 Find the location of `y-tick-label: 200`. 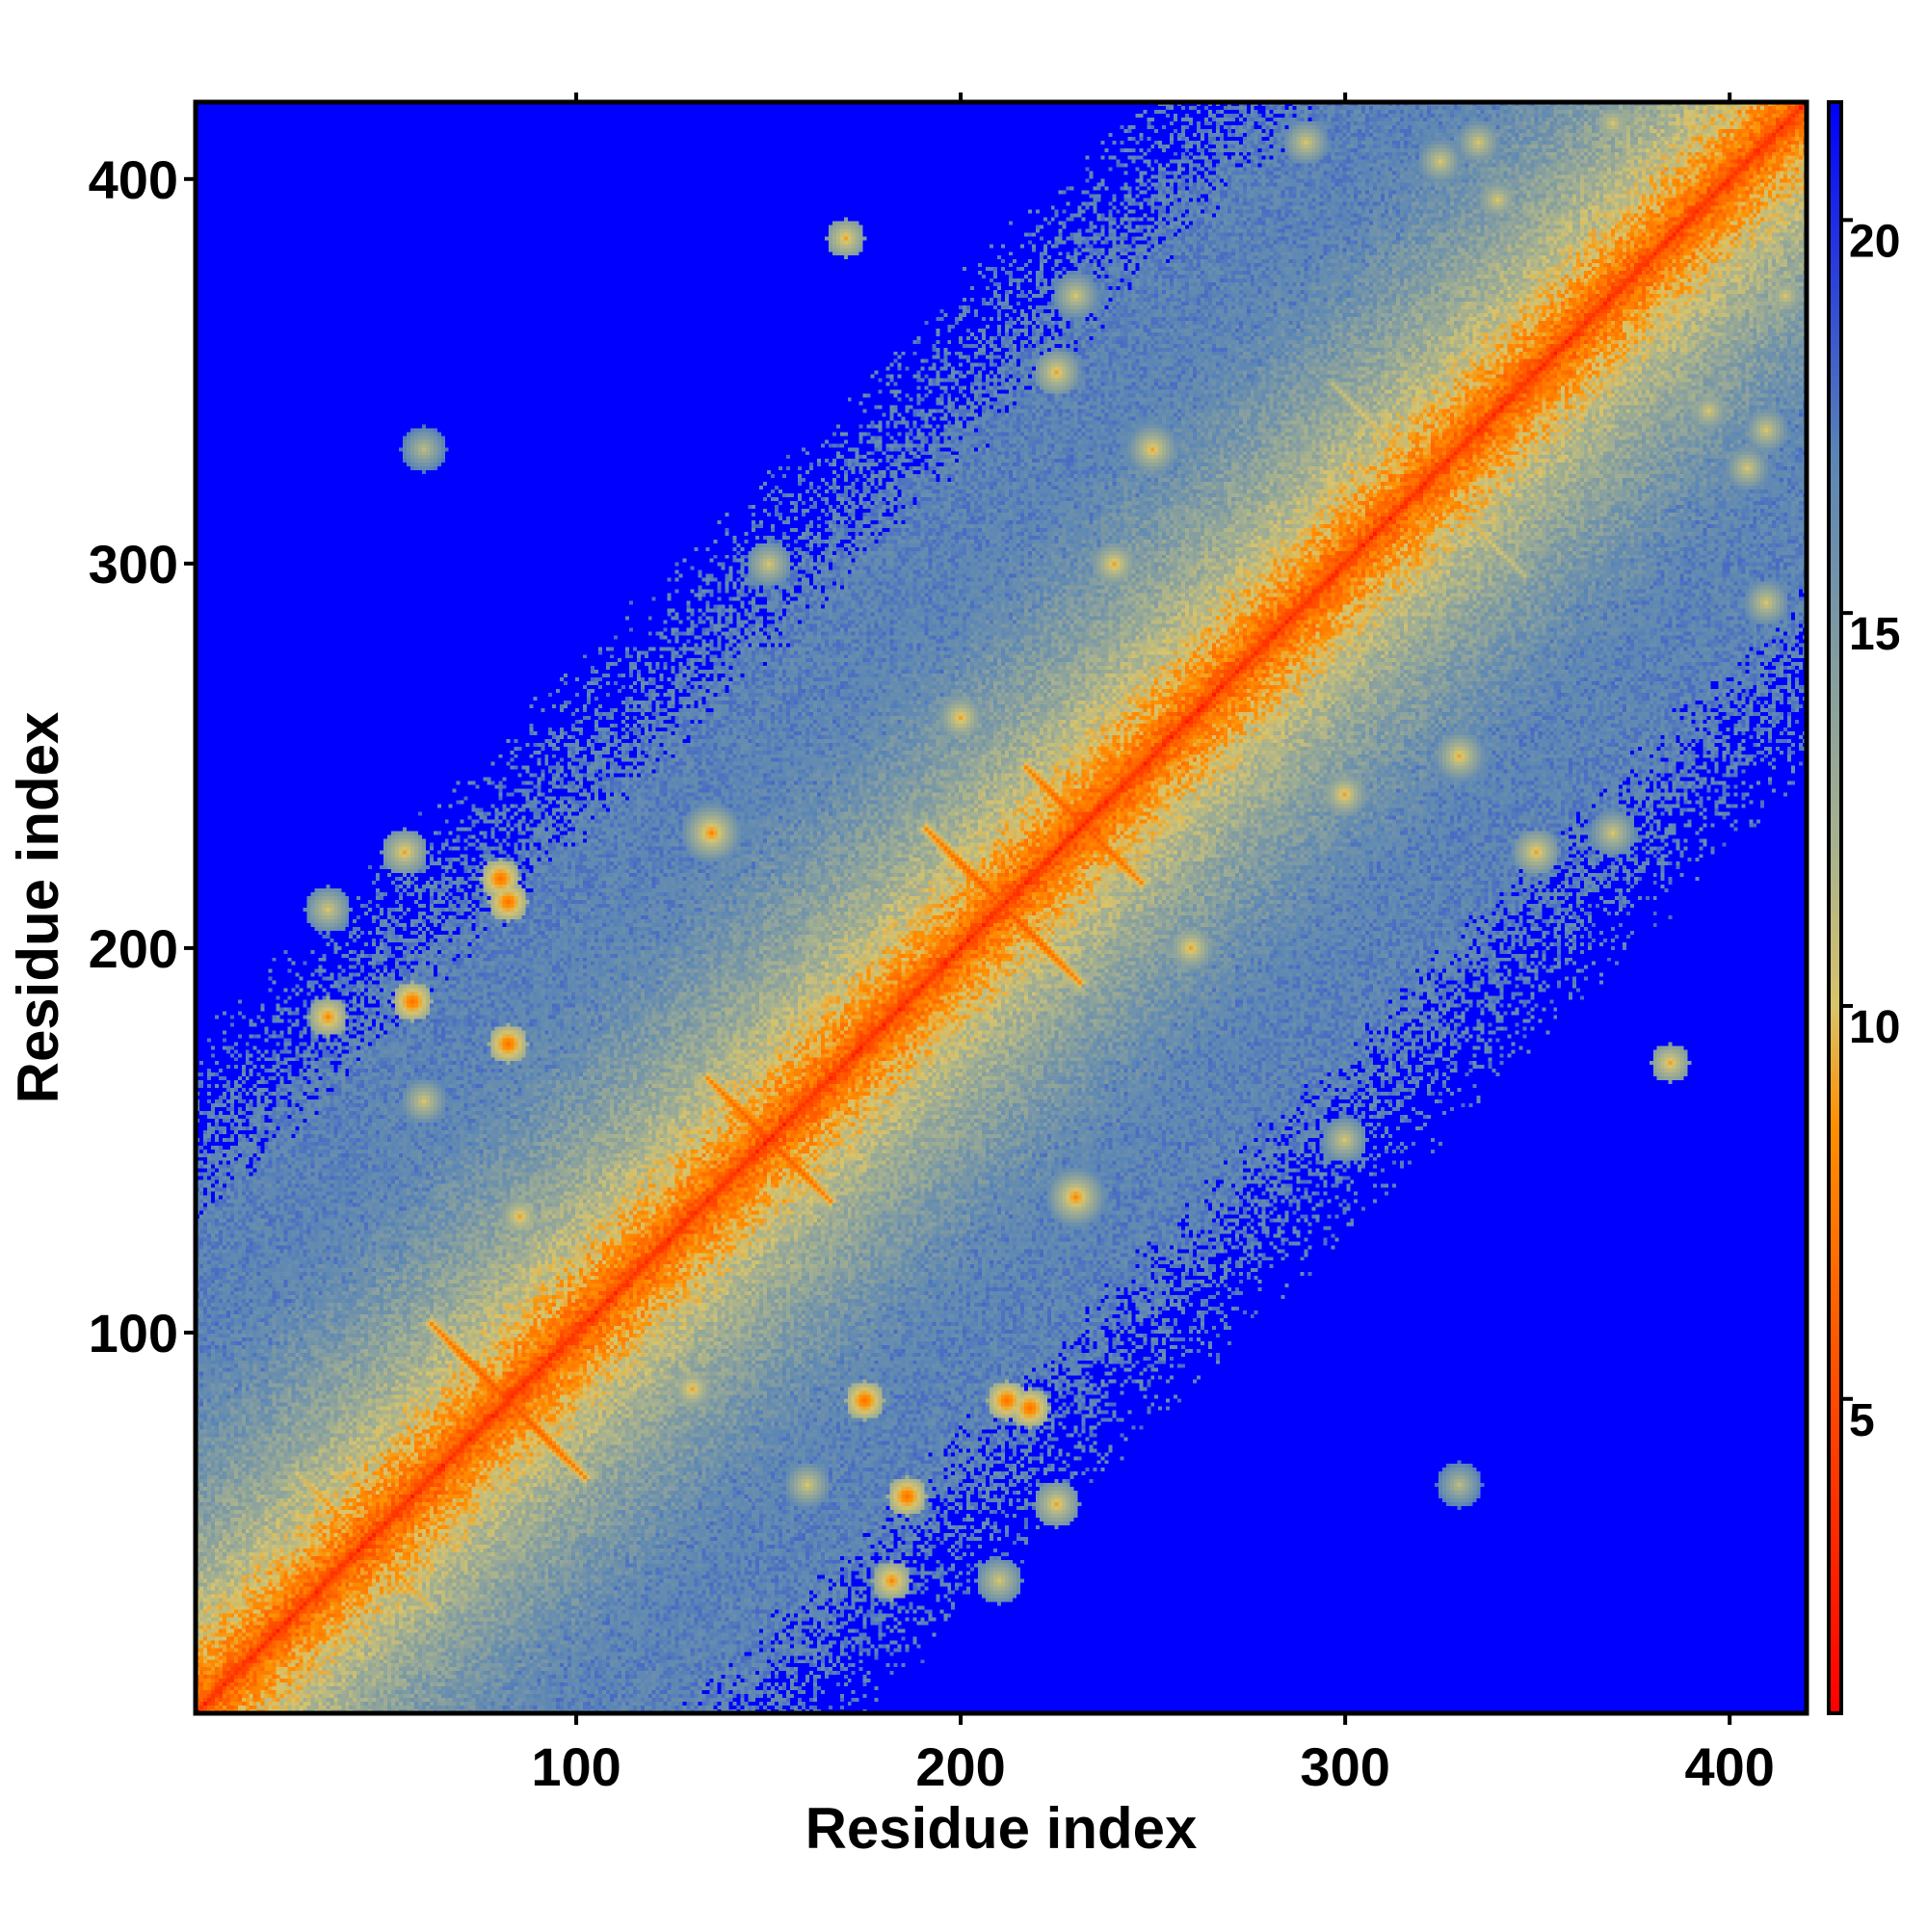

y-tick-label: 200 is located at coordinates (133, 948).